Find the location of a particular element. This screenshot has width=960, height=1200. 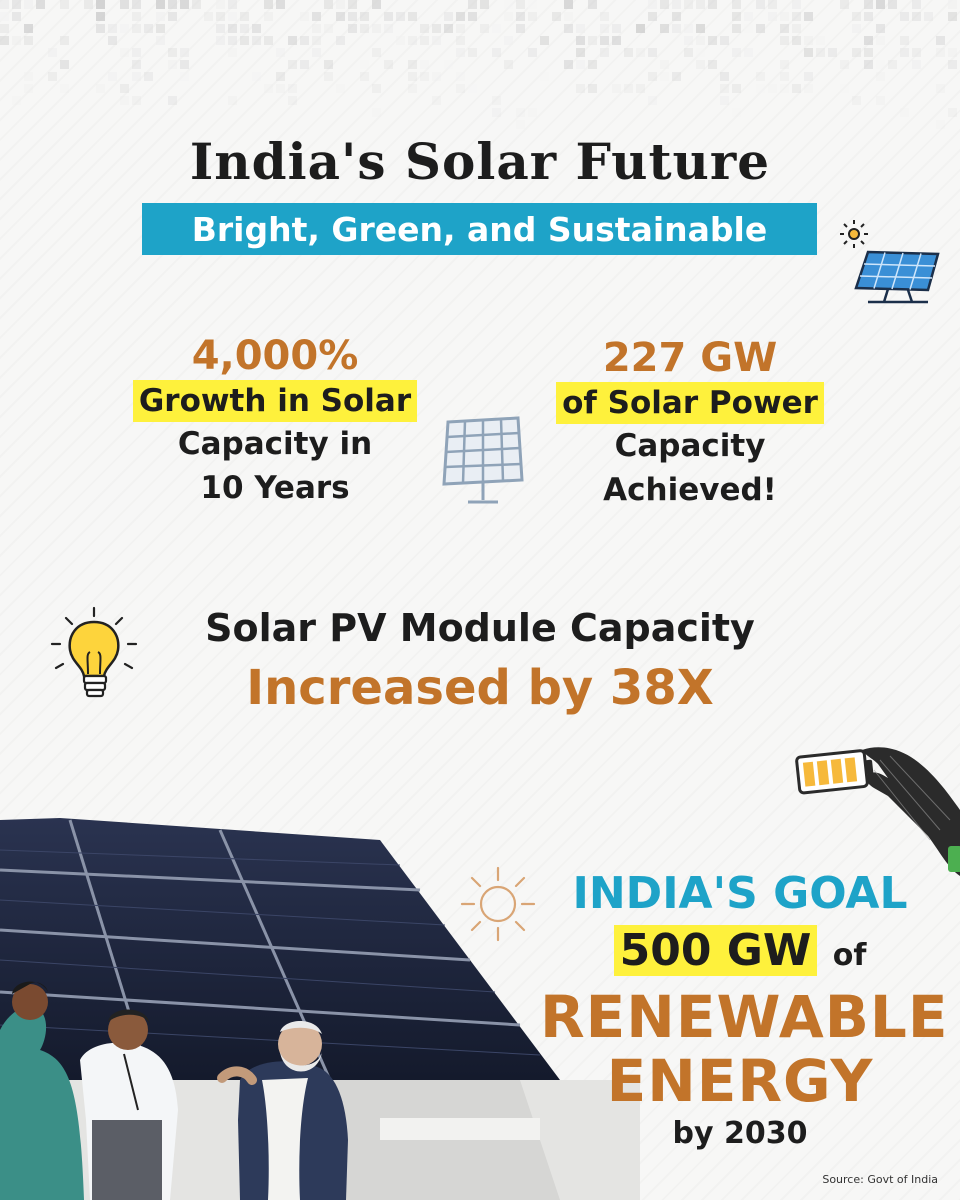

subtitle-text: Bright, Green, and Sustainable is located at coordinates (479, 229).